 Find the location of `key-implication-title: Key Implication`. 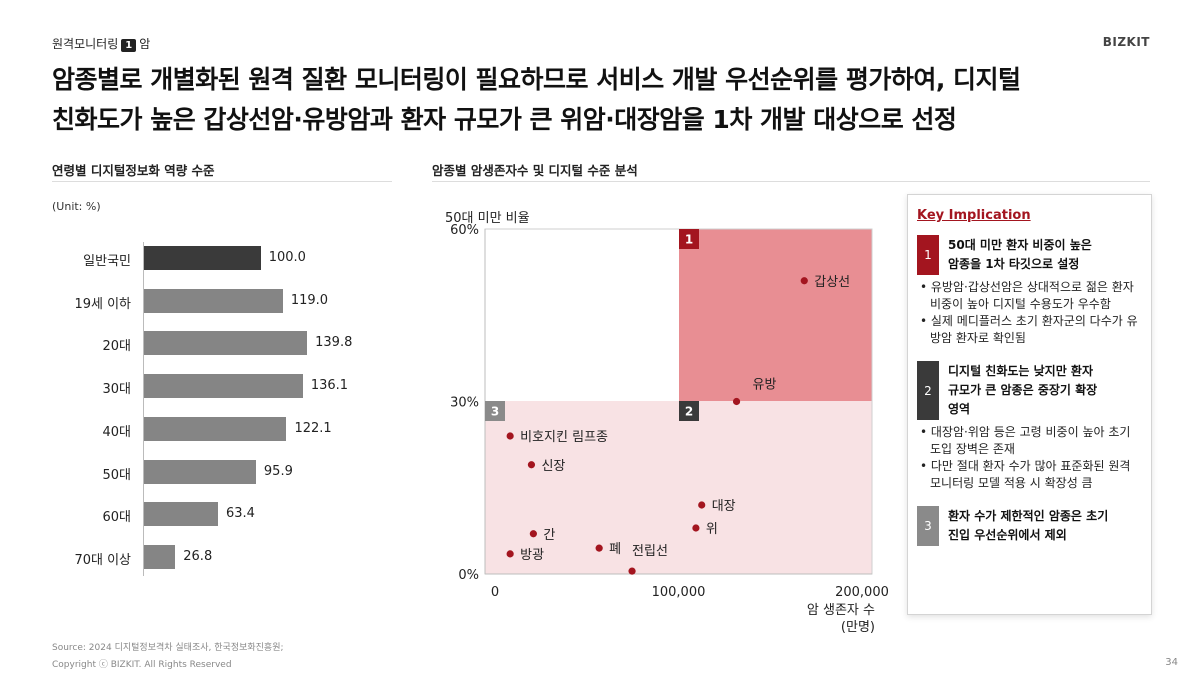

key-implication-title: Key Implication is located at coordinates (974, 215).